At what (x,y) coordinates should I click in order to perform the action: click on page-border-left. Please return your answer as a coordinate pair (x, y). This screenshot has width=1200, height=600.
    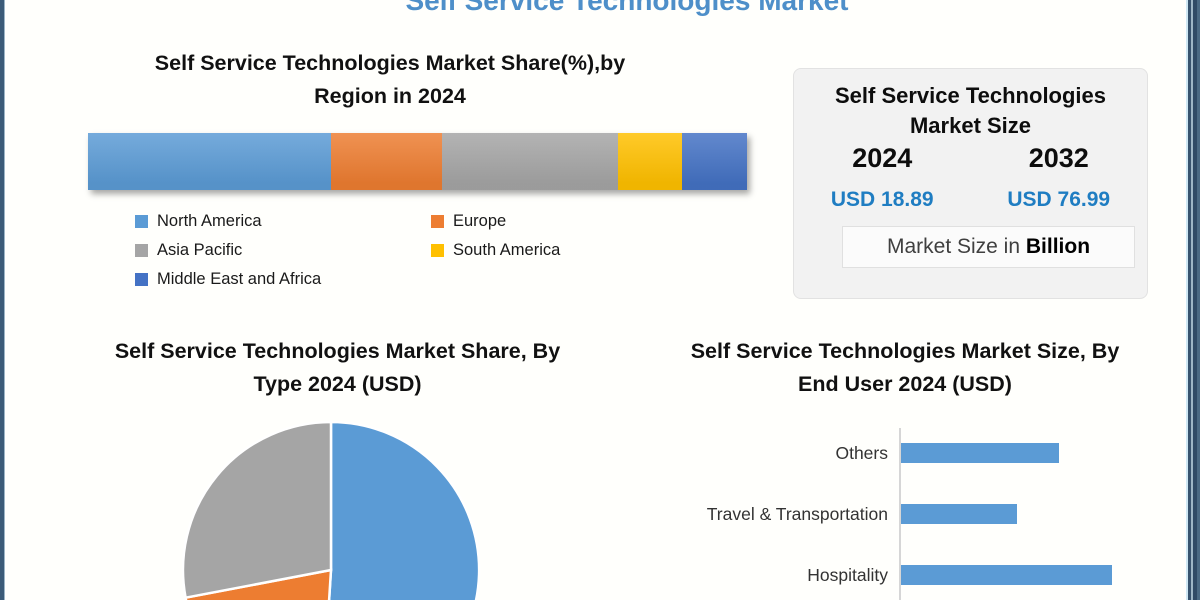
    Looking at the image, I should click on (3, 300).